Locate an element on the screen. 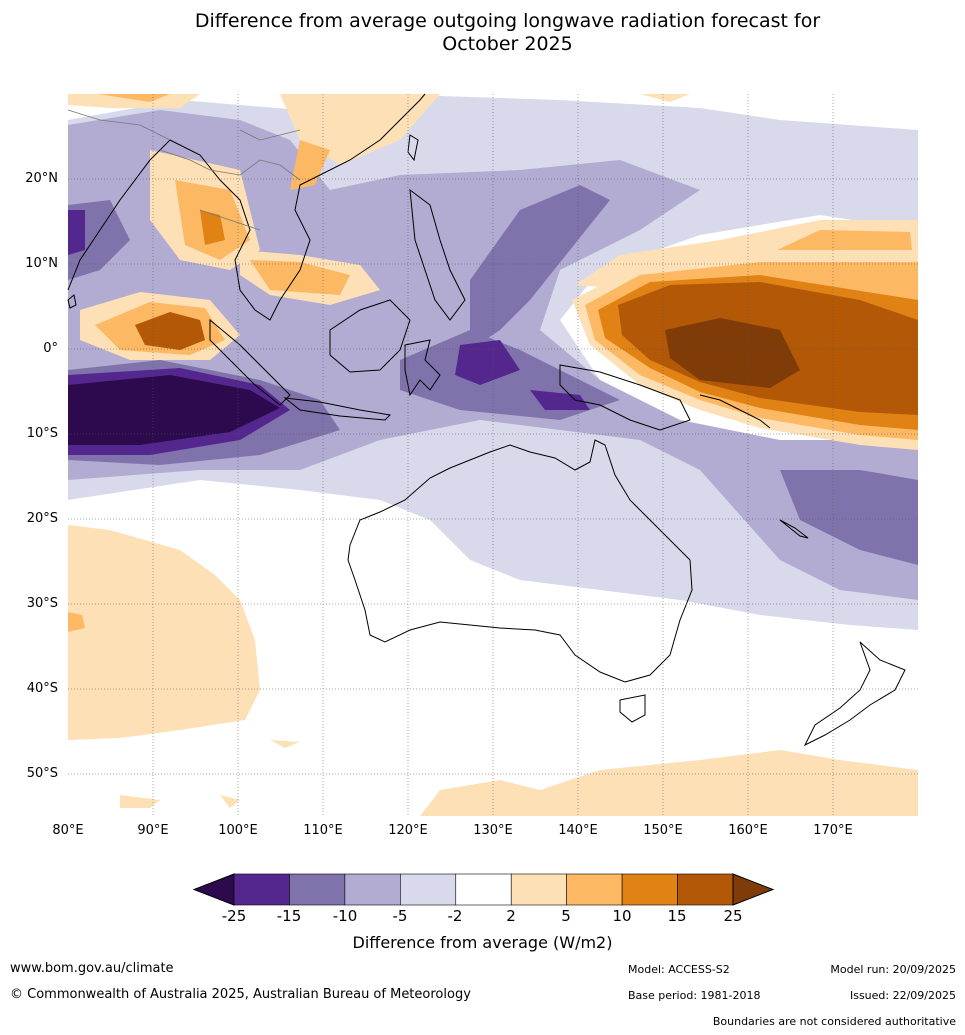 The height and width of the screenshot is (1035, 965). colorbar-tick: 15 is located at coordinates (677, 916).